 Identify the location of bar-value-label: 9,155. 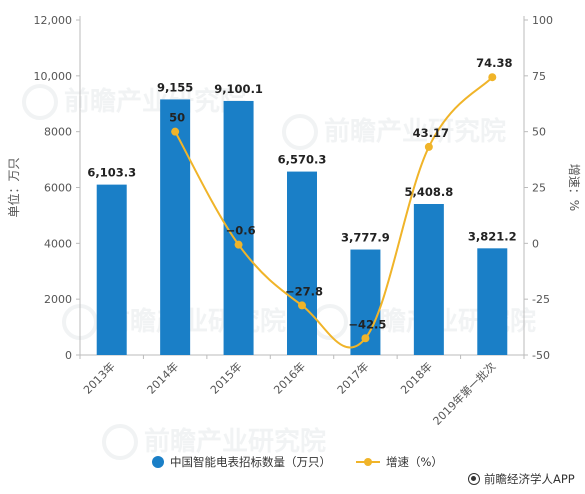
(175, 87).